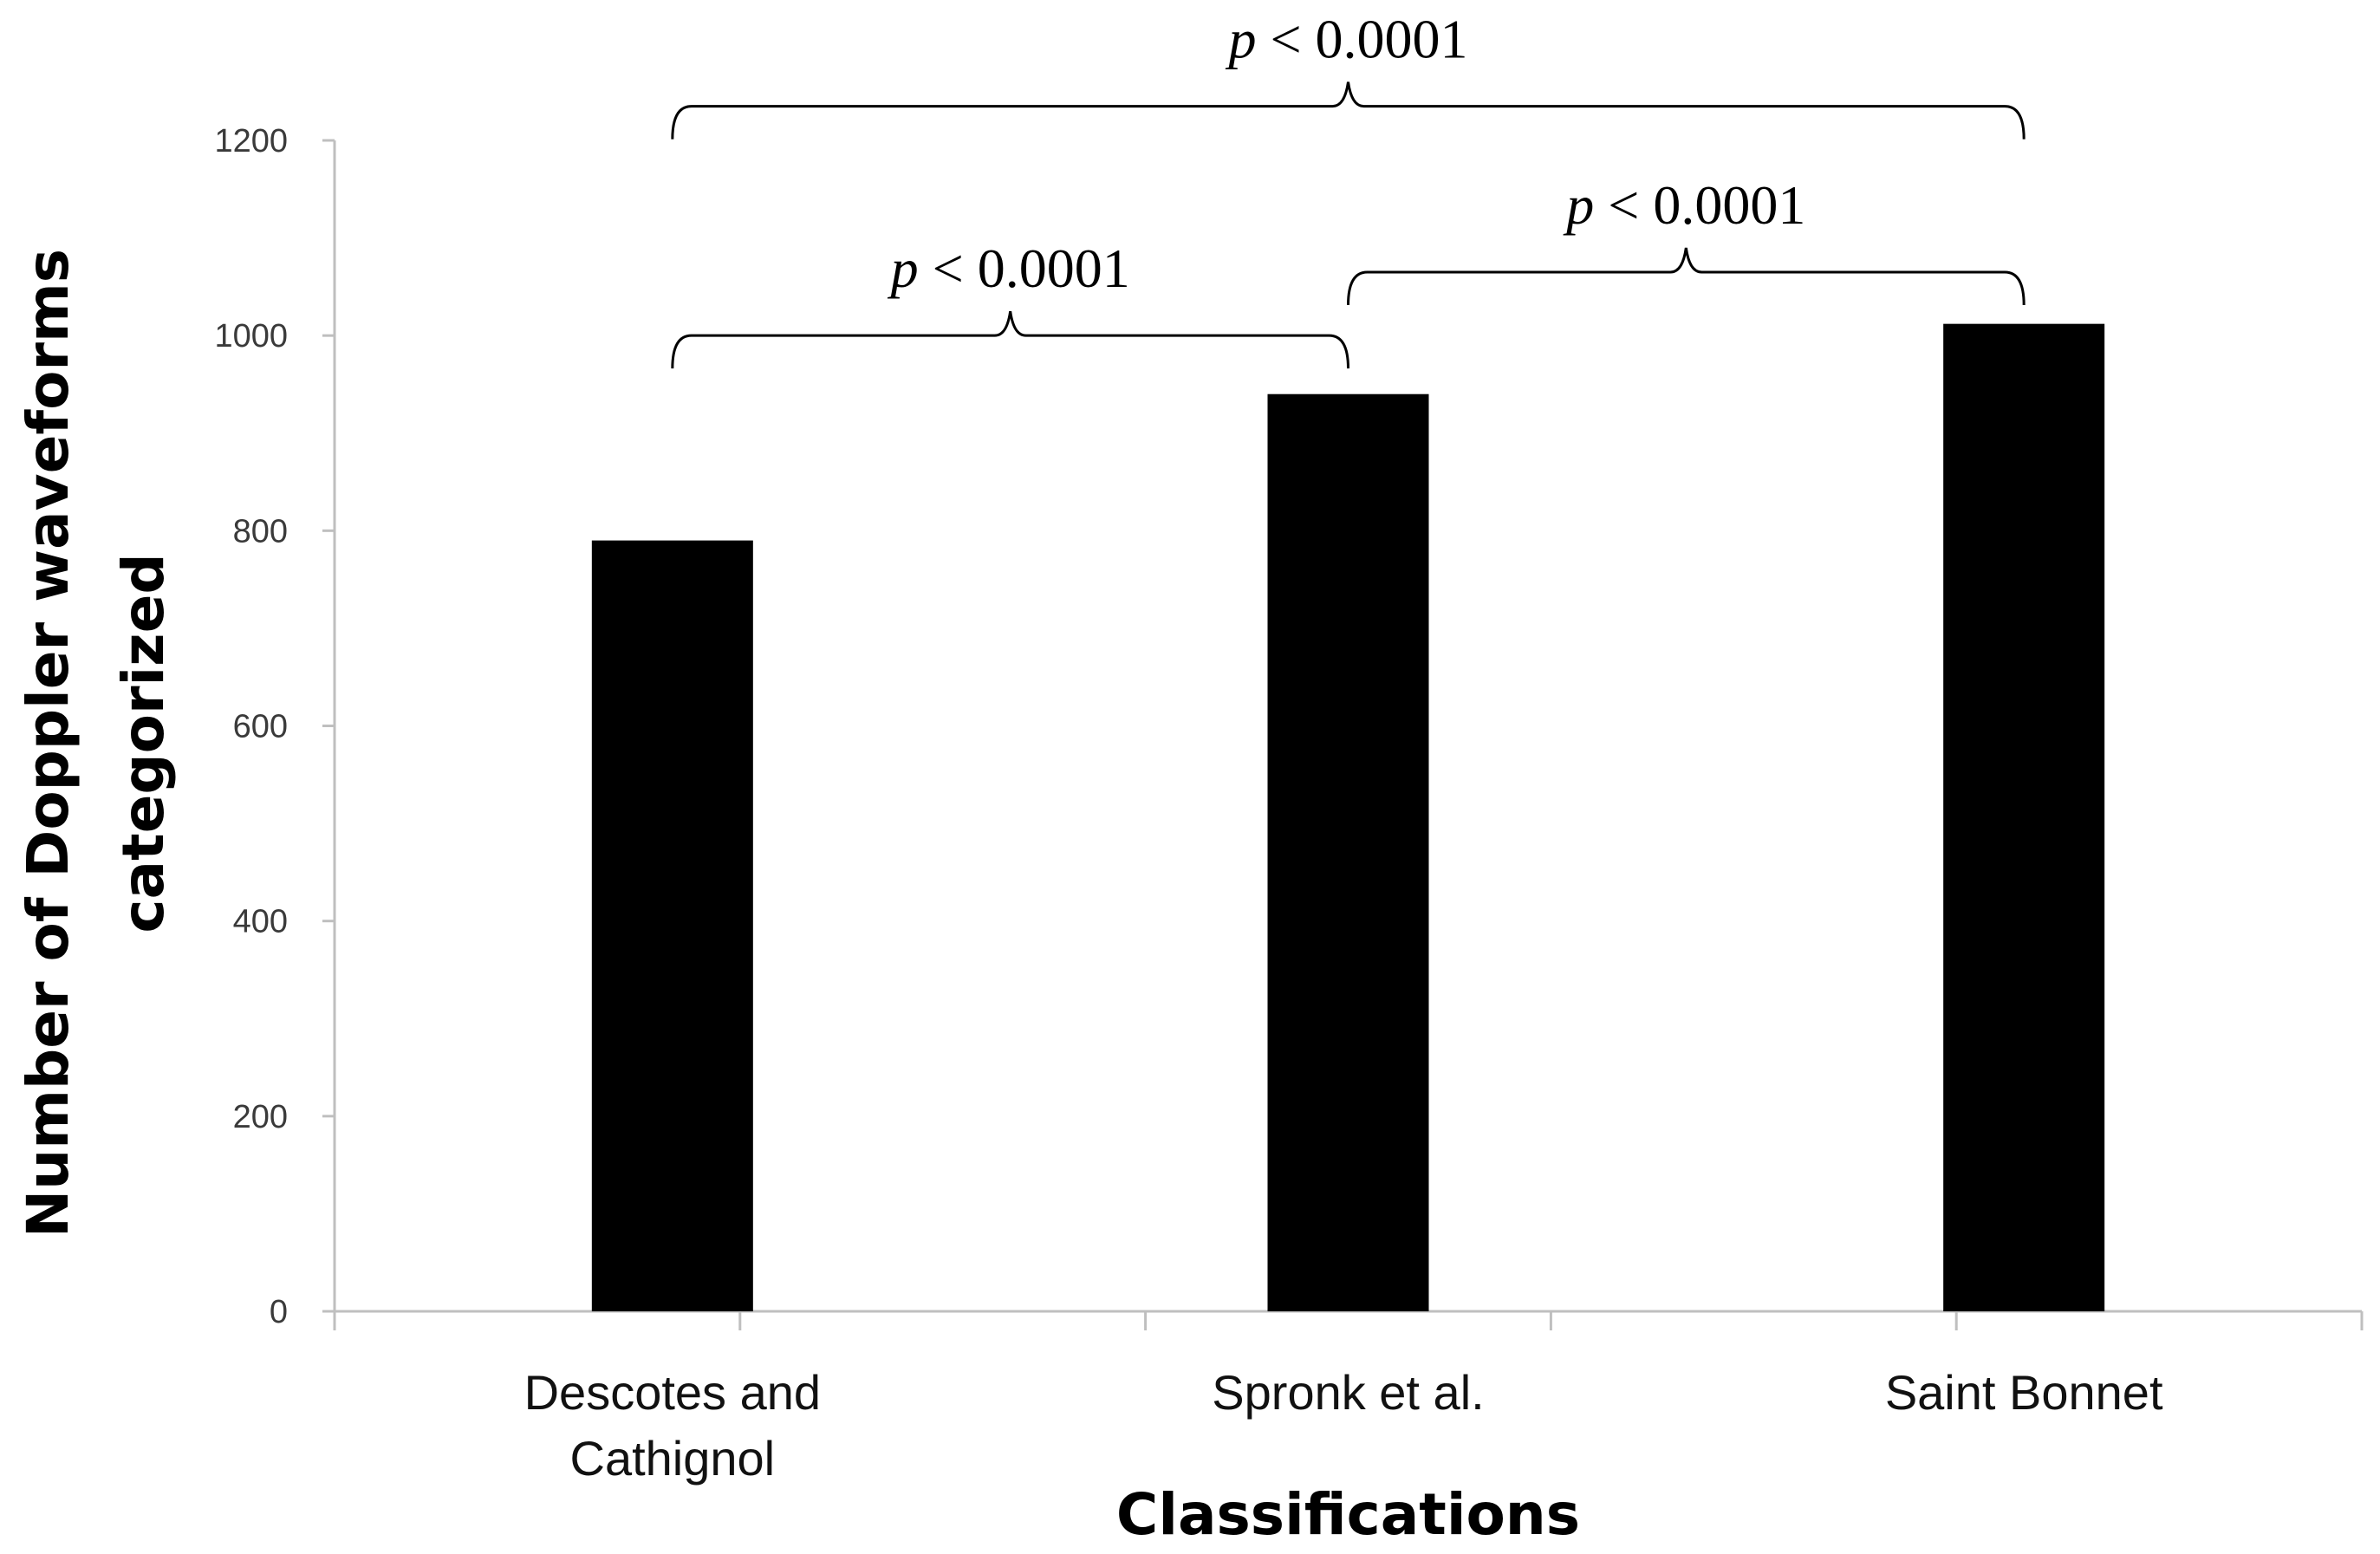  What do you see at coordinates (96, 743) in the screenshot?
I see `y-axis-title: Number of Doppler waveforms categorized` at bounding box center [96, 743].